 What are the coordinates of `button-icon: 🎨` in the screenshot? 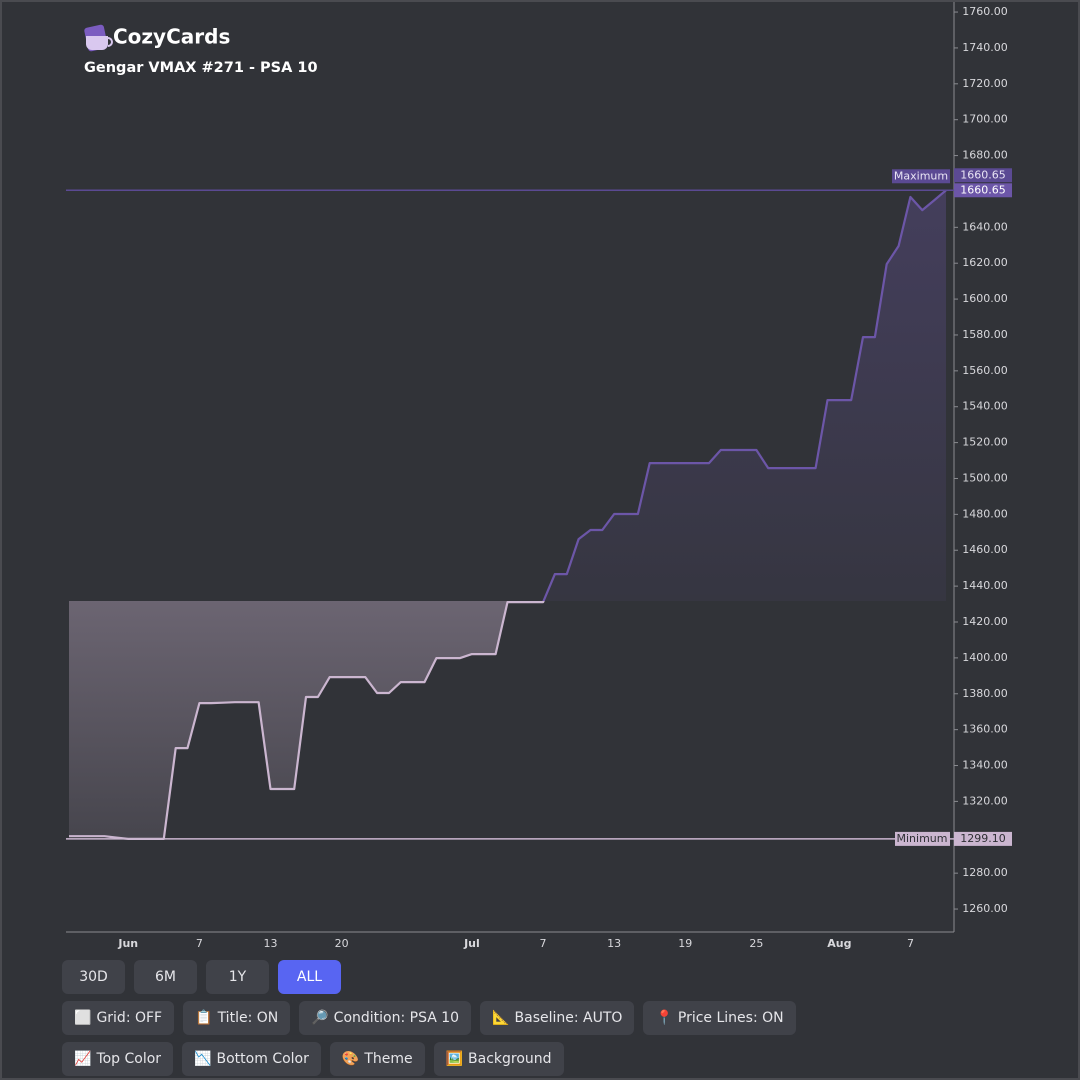 It's located at (350, 1059).